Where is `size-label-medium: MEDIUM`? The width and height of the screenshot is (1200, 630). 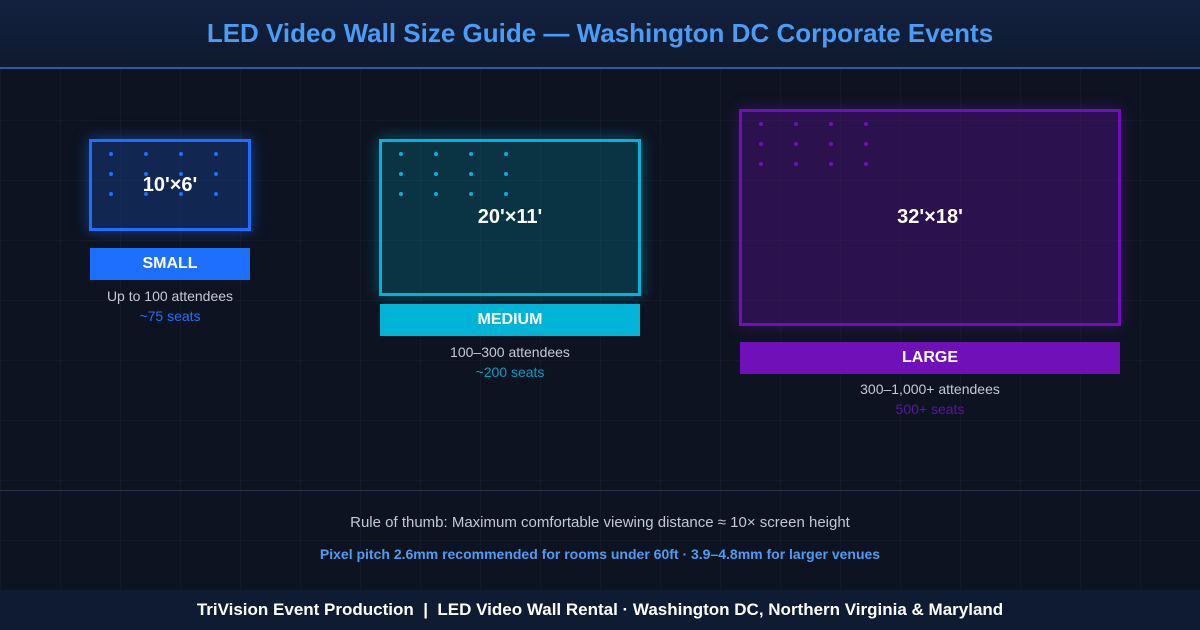 size-label-medium: MEDIUM is located at coordinates (510, 320).